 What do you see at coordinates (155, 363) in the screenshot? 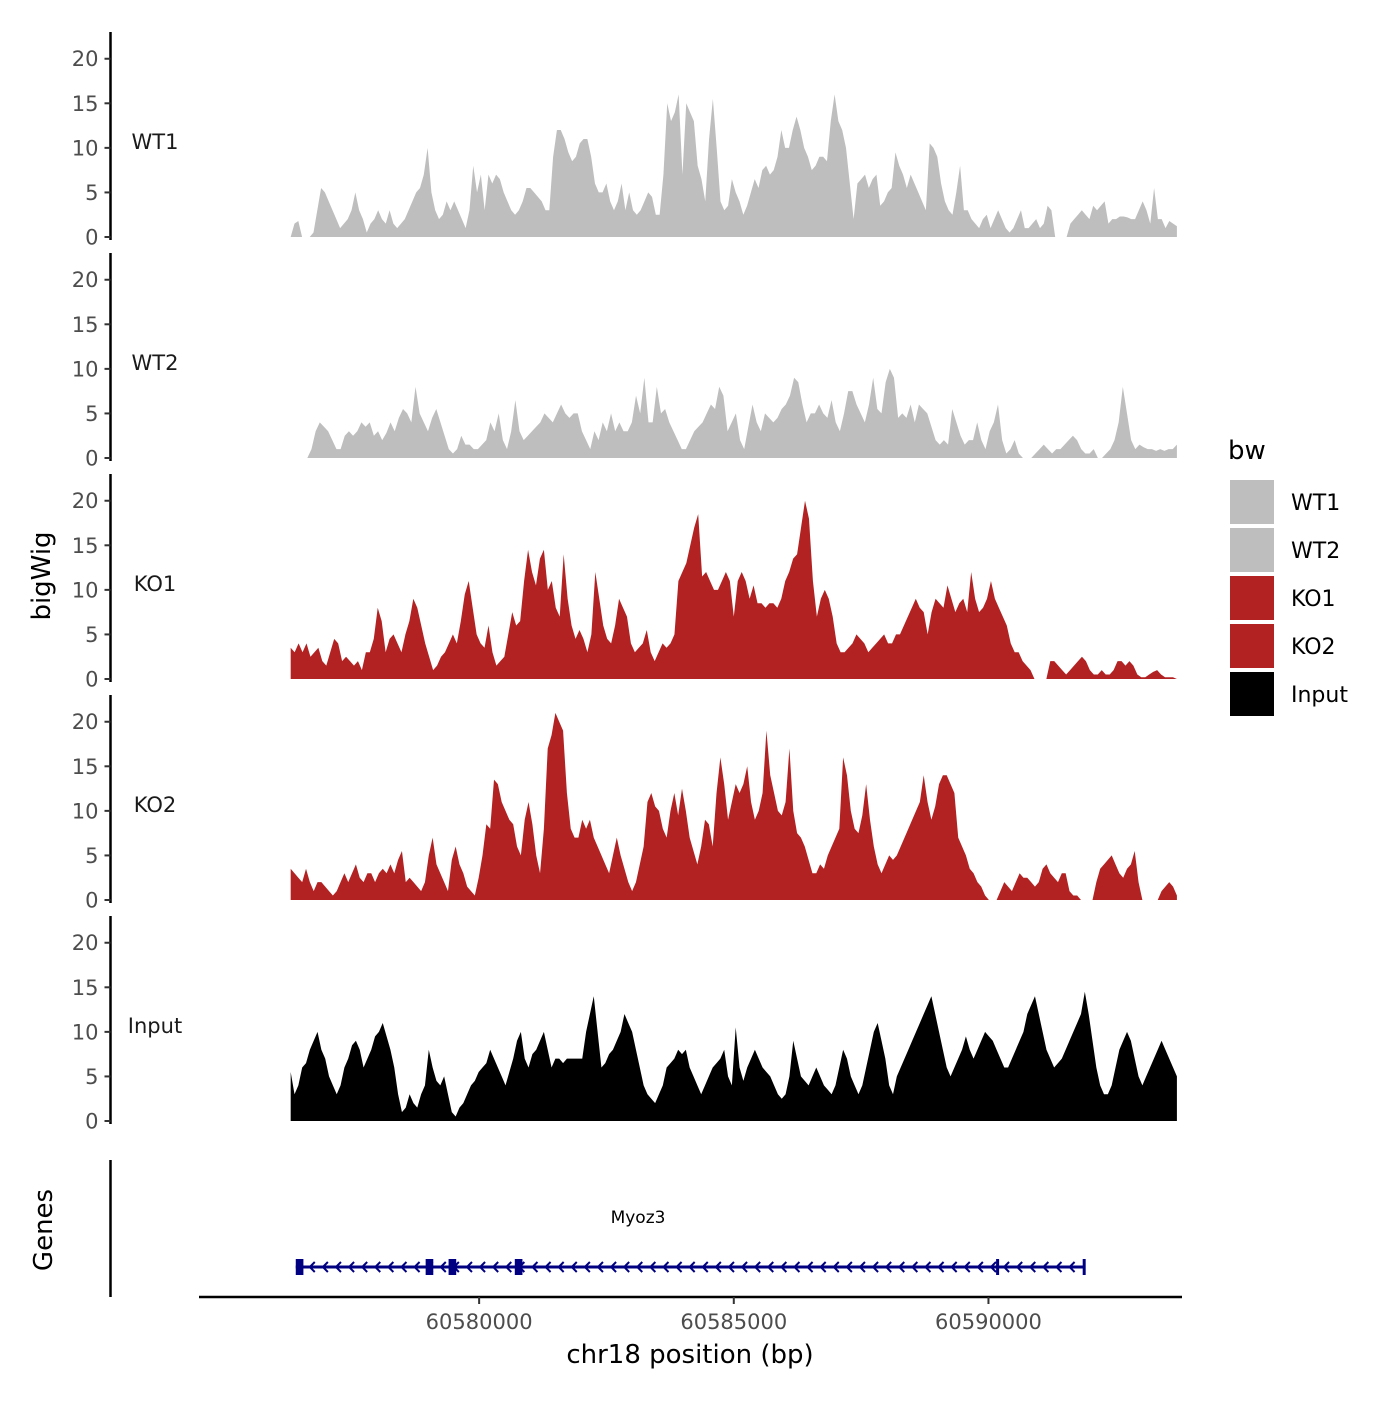
I see `track-label-wt2: WT2` at bounding box center [155, 363].